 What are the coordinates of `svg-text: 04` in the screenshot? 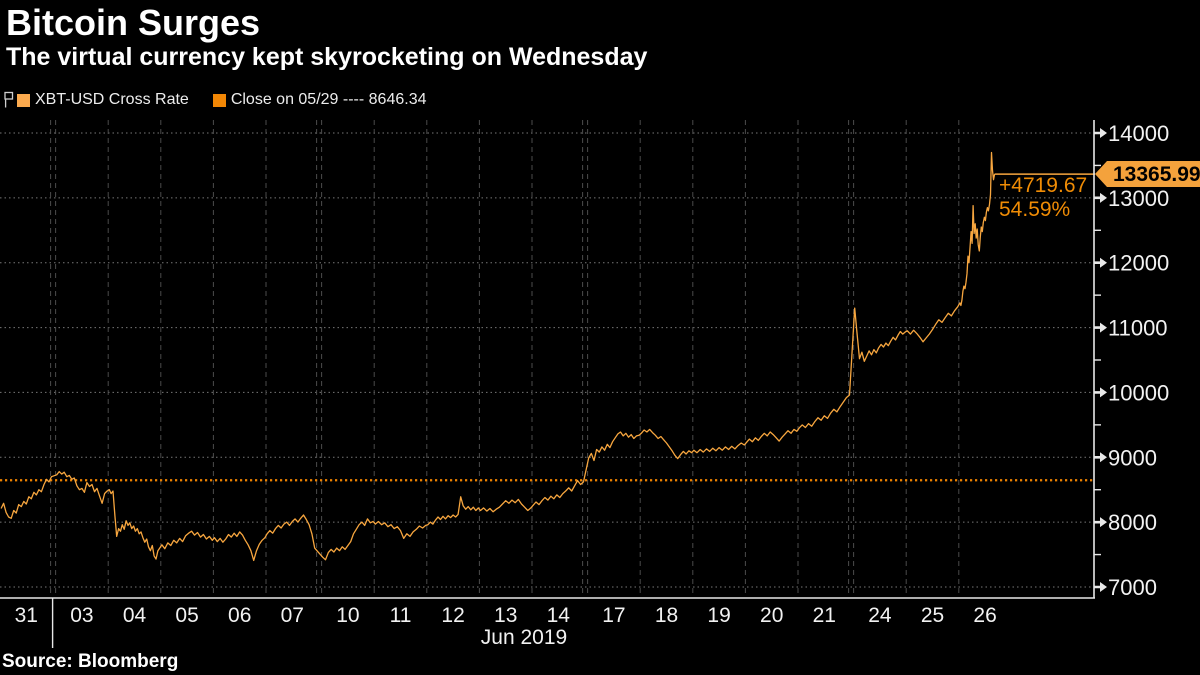 It's located at (135, 615).